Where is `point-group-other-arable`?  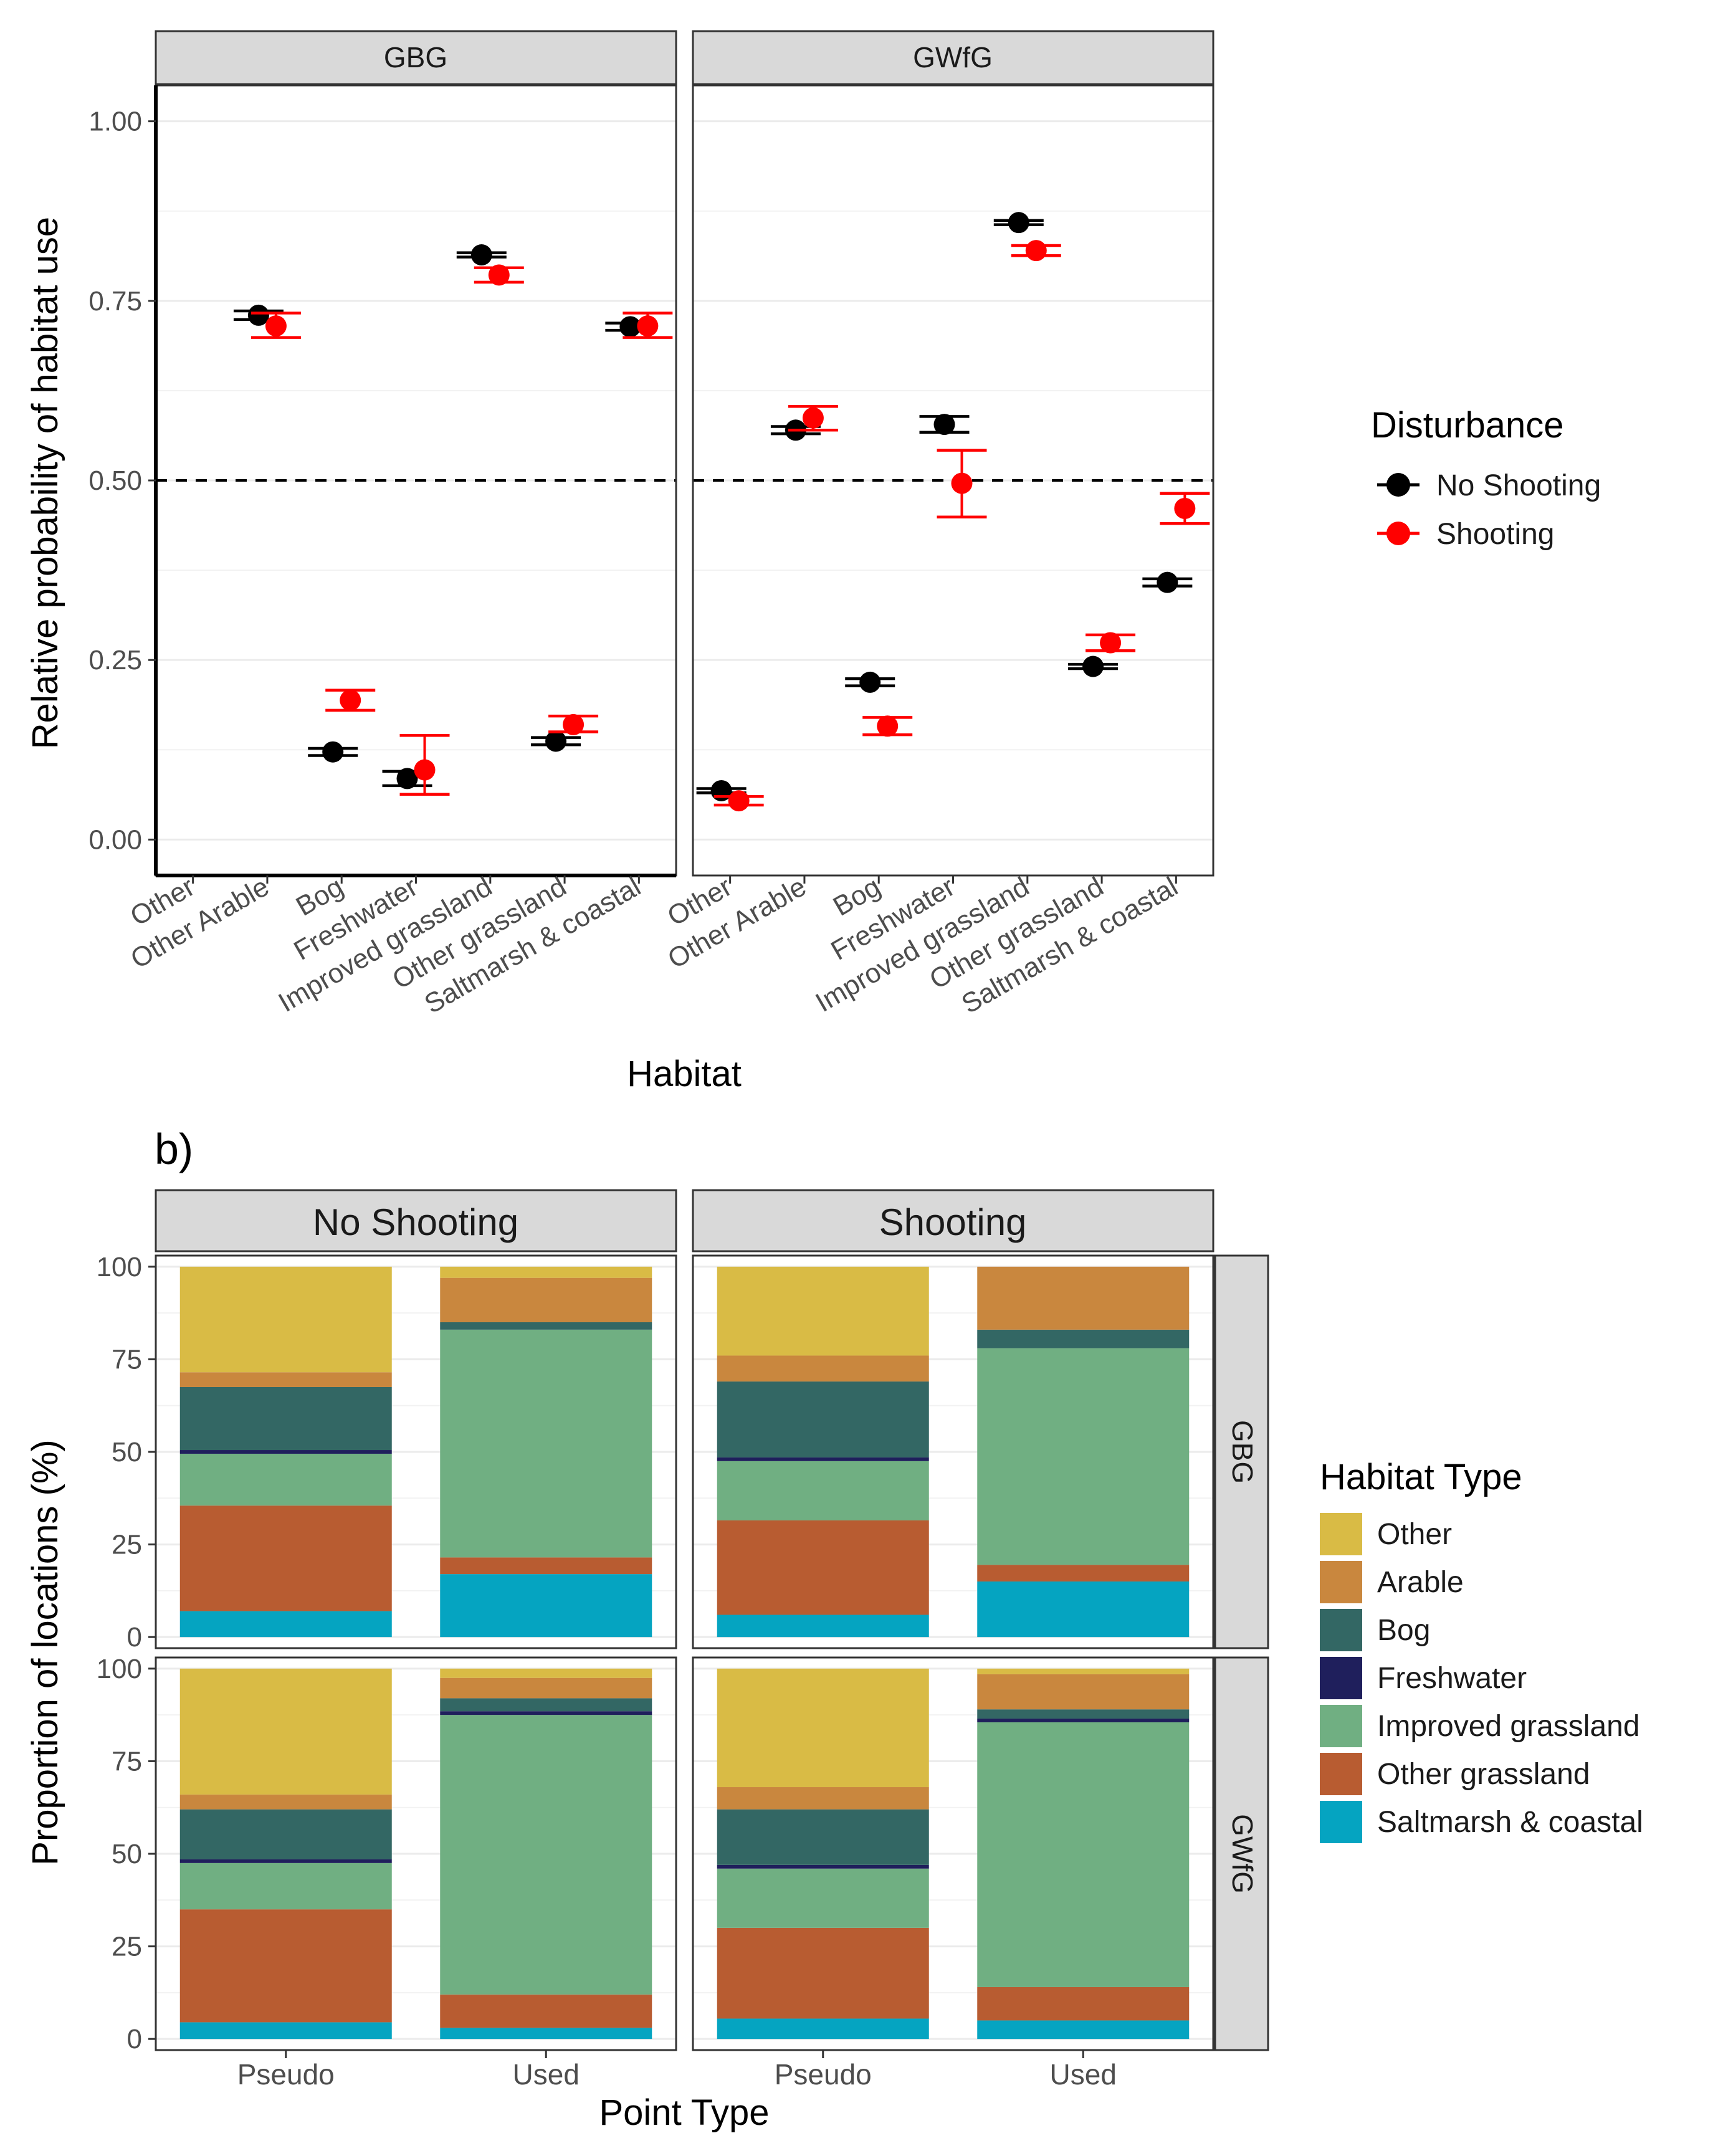
point-group-other-arable is located at coordinates (276, 325).